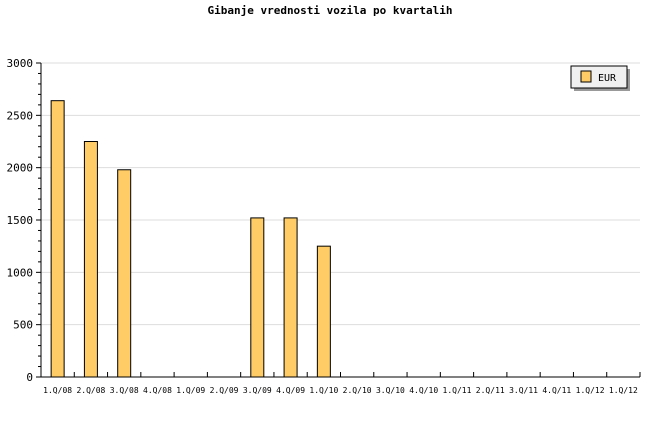 Image resolution: width=660 pixels, height=440 pixels. What do you see at coordinates (29, 377) in the screenshot?
I see `y-tick-label: 0` at bounding box center [29, 377].